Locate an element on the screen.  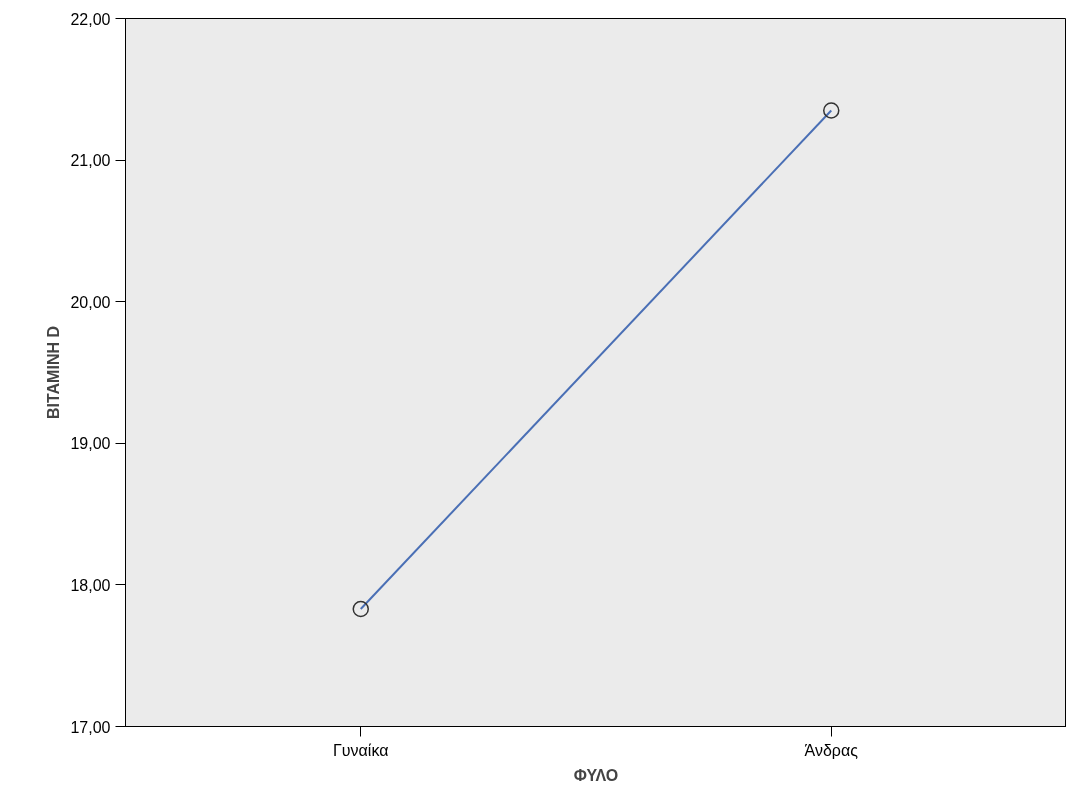
x-tick-label: Γυναίκα is located at coordinates (361, 750).